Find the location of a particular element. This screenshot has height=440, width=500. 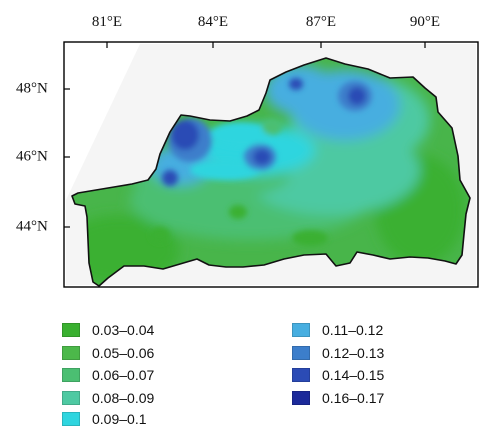

legend-item: 0.08–0.09 is located at coordinates (108, 398).